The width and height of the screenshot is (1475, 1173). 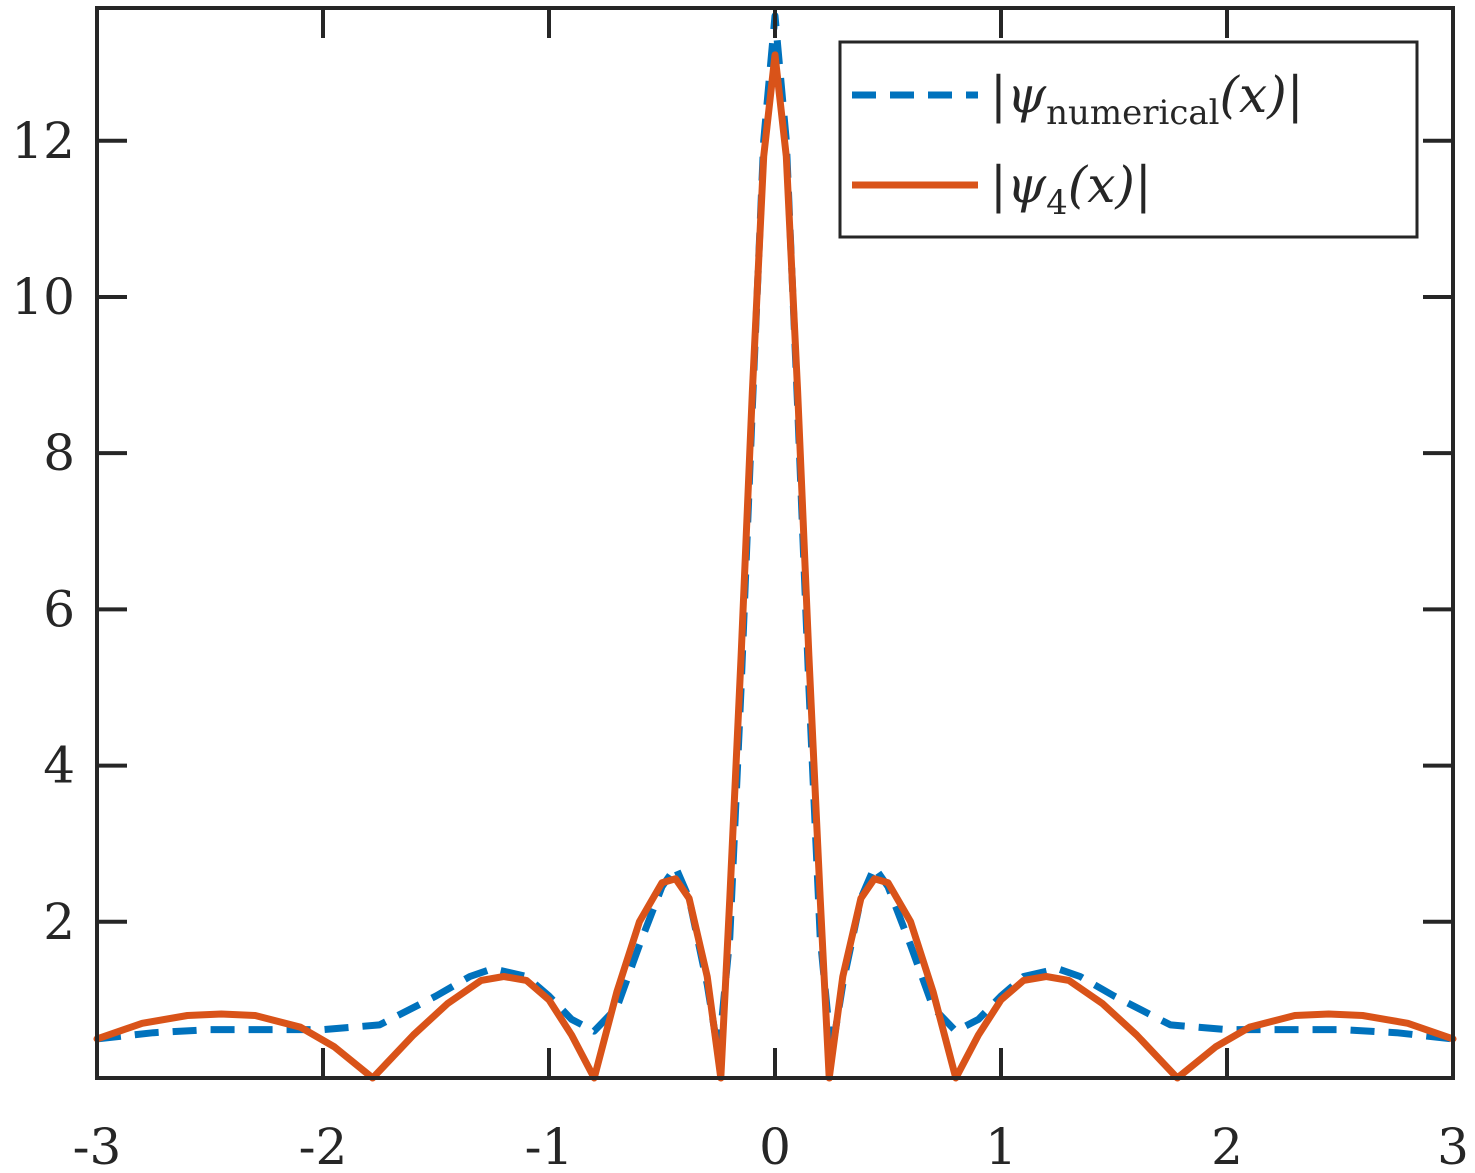 What do you see at coordinates (59, 609) in the screenshot?
I see `y-tick-label: 6` at bounding box center [59, 609].